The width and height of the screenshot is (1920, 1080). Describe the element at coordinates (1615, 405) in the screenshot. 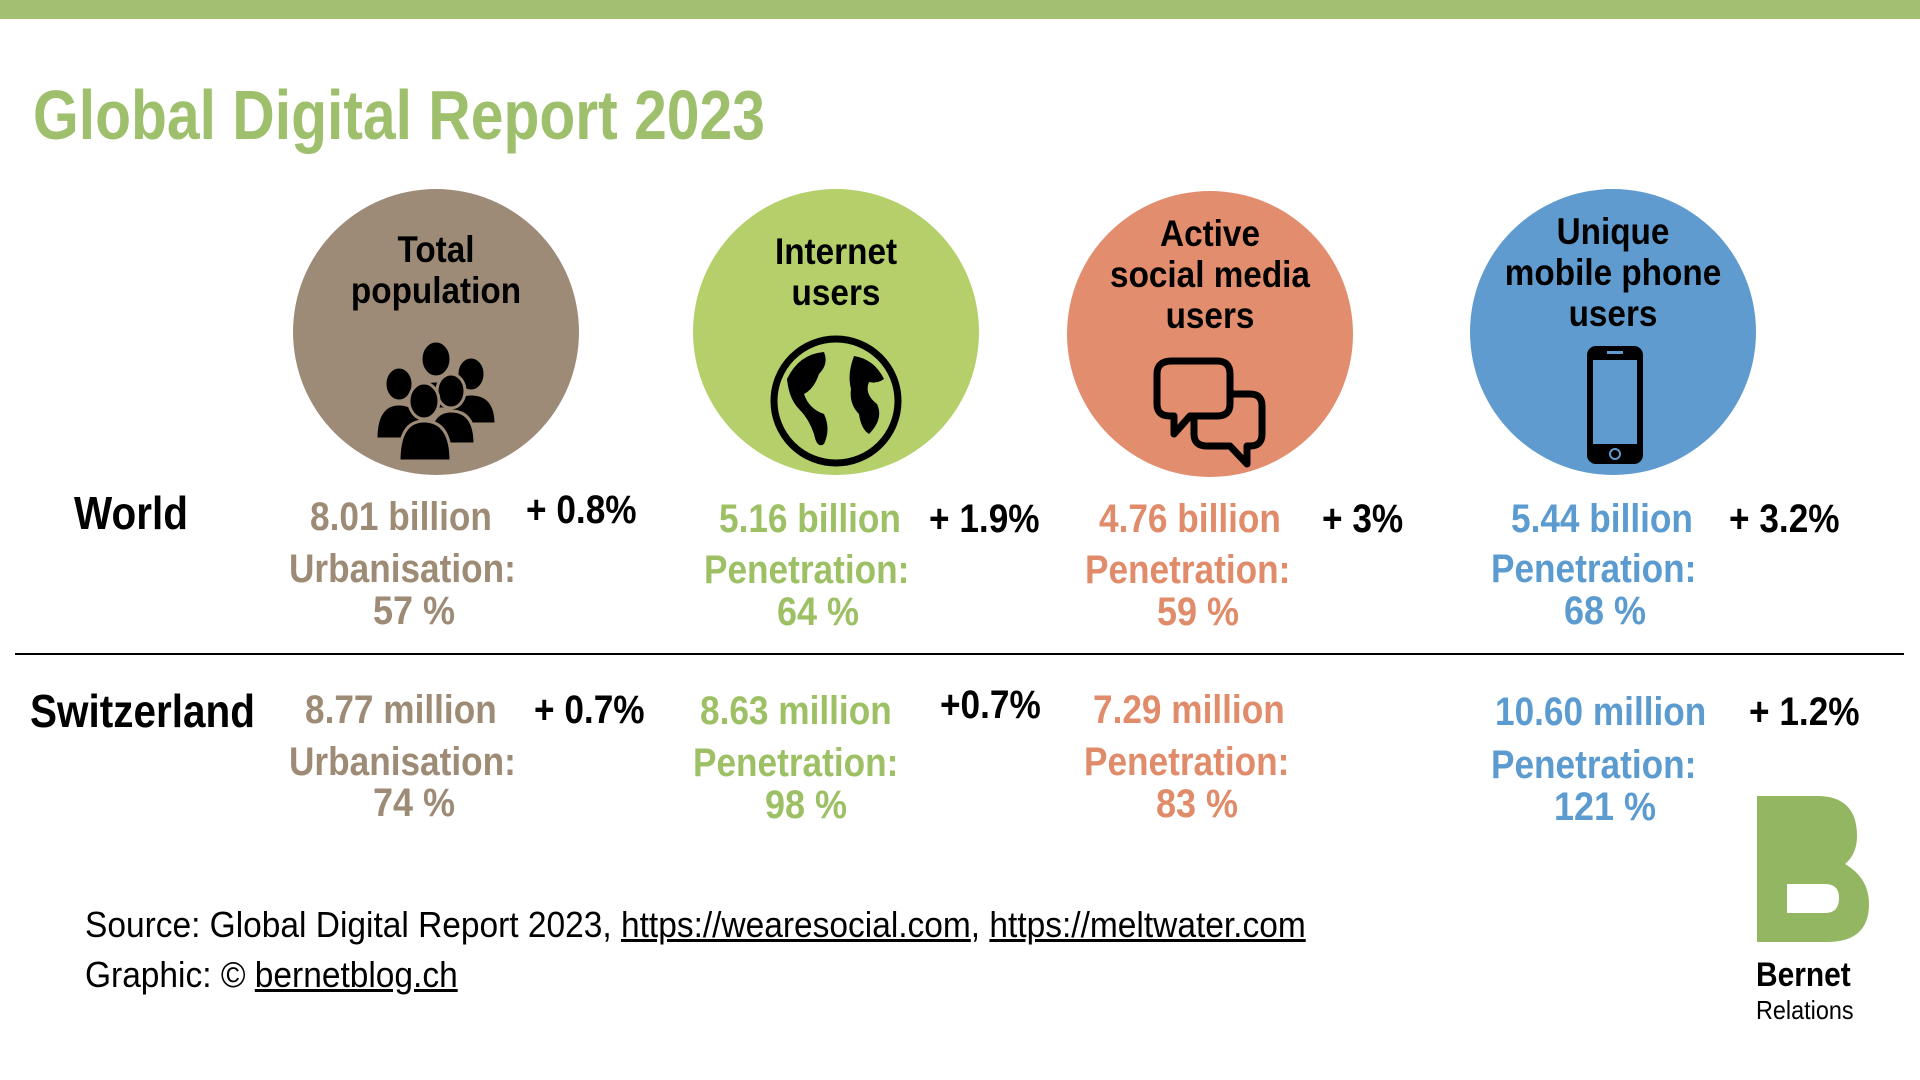

I see `mobile-phone-icon` at that location.